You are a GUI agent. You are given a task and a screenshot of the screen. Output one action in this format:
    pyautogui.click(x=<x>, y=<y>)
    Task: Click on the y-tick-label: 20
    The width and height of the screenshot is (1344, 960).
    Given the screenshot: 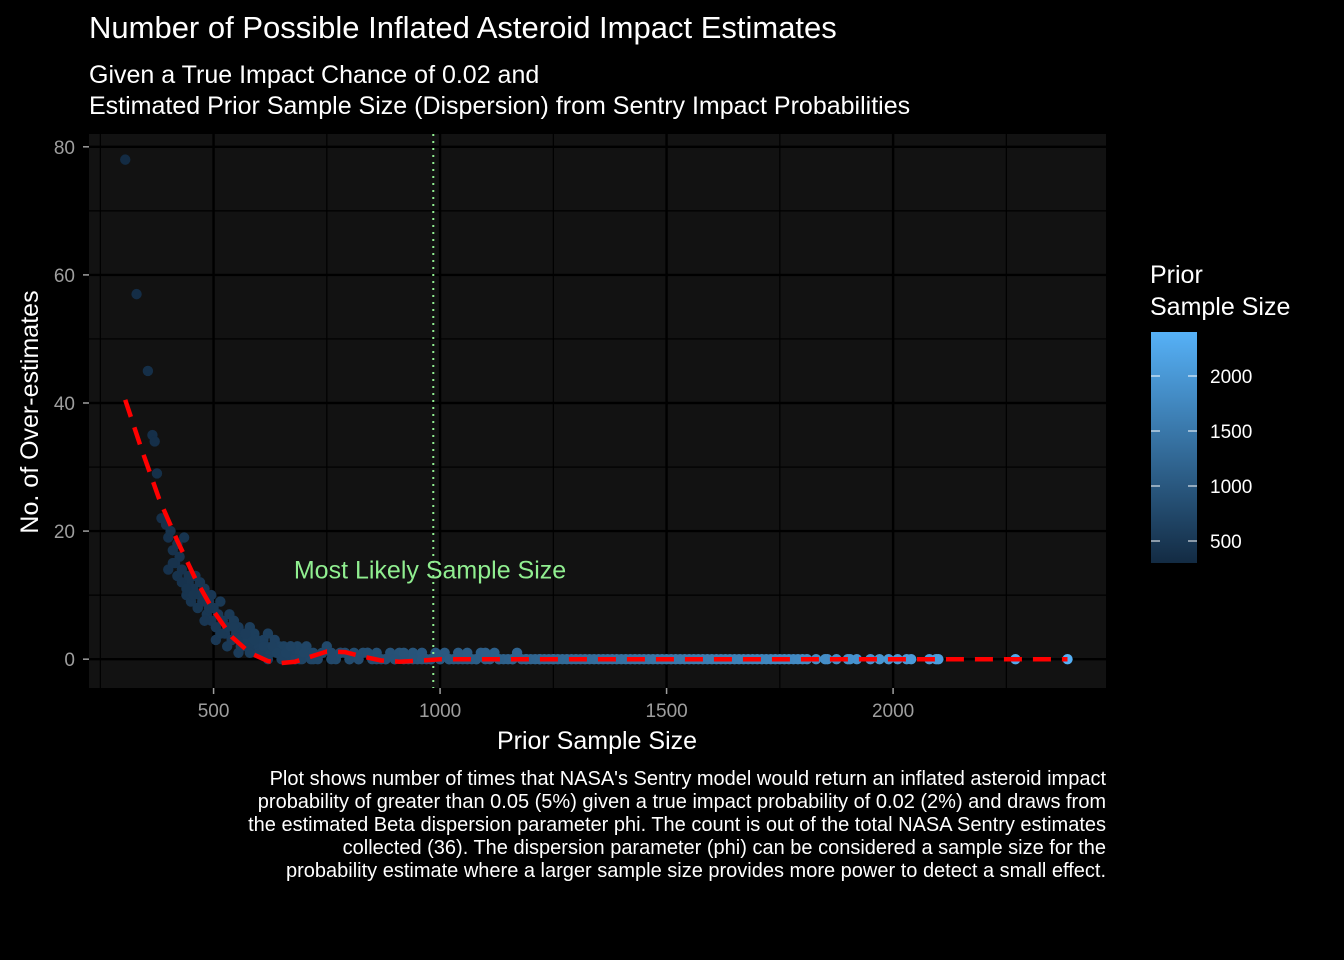 What is the action you would take?
    pyautogui.click(x=64, y=532)
    